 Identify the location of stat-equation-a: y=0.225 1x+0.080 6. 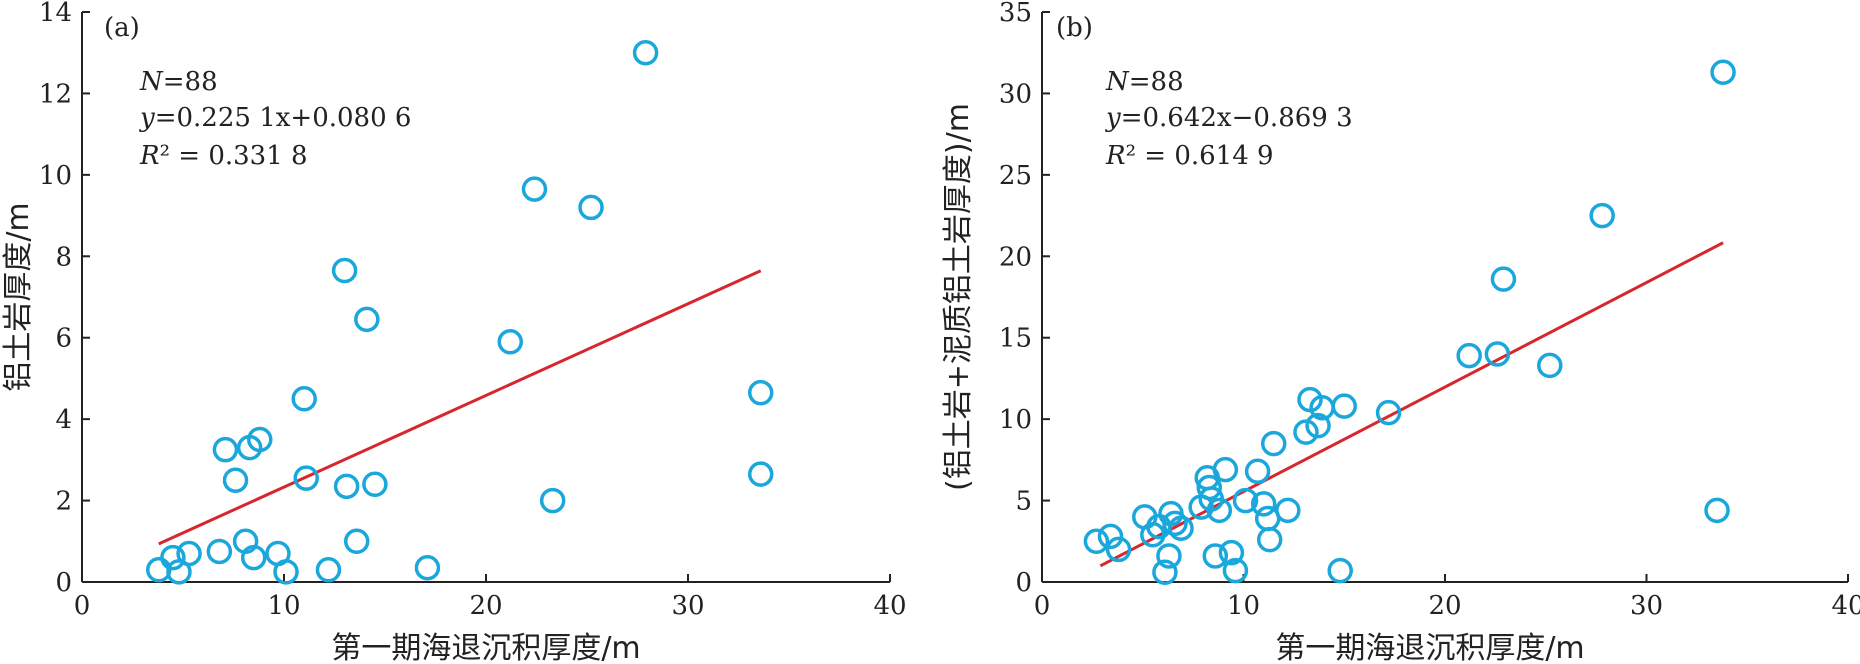
(275, 118).